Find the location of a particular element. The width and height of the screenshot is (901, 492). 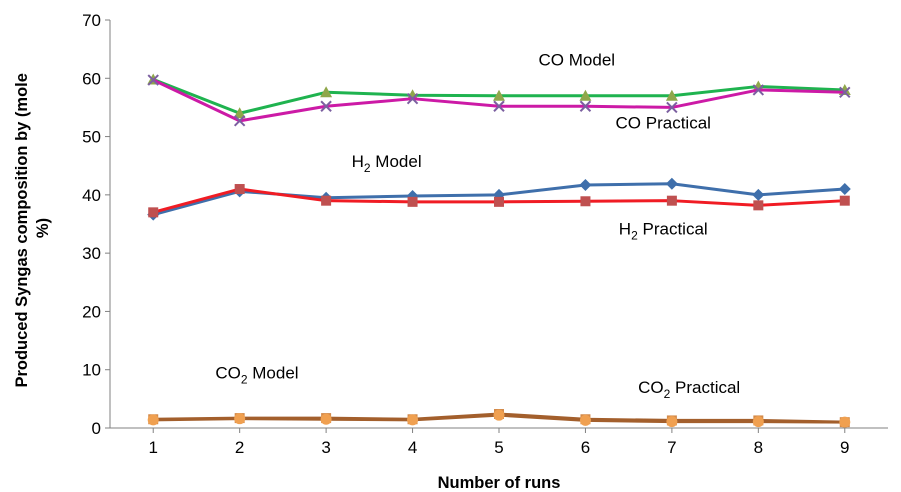

series-co-model is located at coordinates (499, 96).